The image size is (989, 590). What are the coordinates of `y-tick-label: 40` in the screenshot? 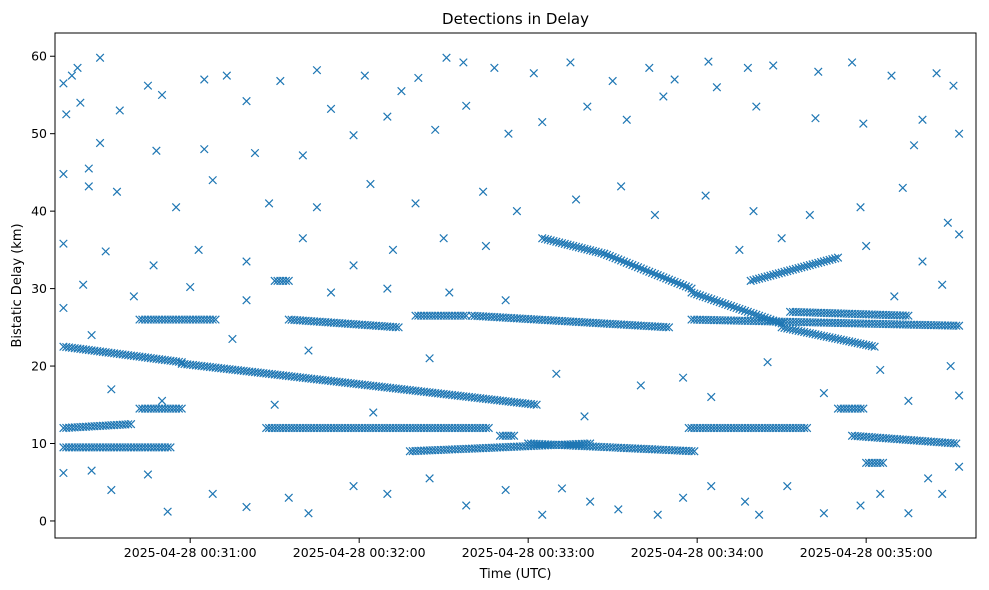 It's located at (39, 211).